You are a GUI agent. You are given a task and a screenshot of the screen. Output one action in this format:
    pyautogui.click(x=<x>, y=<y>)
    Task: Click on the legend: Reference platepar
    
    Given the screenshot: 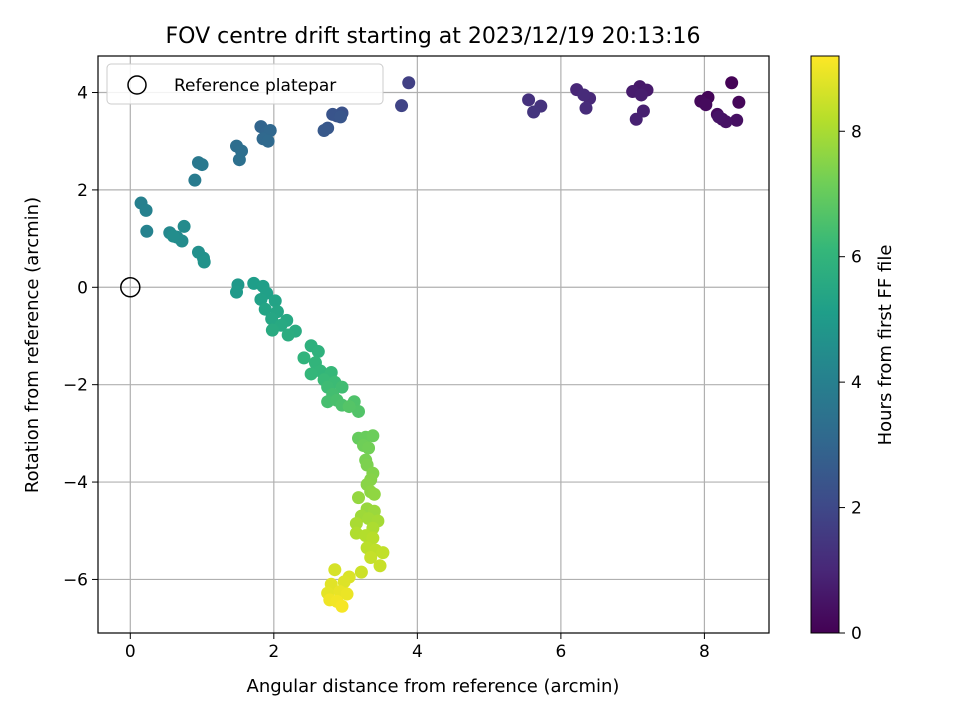 What is the action you would take?
    pyautogui.click(x=245, y=84)
    